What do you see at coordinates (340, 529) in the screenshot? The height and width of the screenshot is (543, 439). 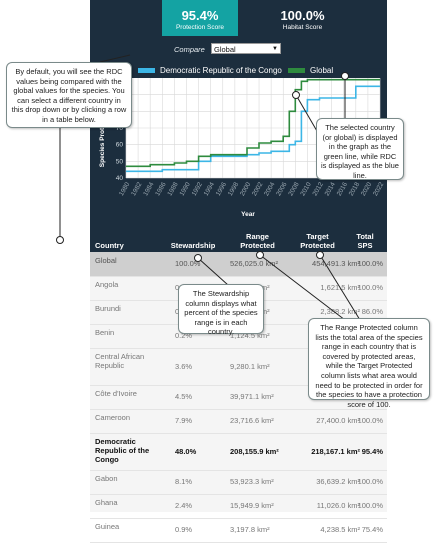 I see `target-protected-cell: 4,238.5 km²` at bounding box center [340, 529].